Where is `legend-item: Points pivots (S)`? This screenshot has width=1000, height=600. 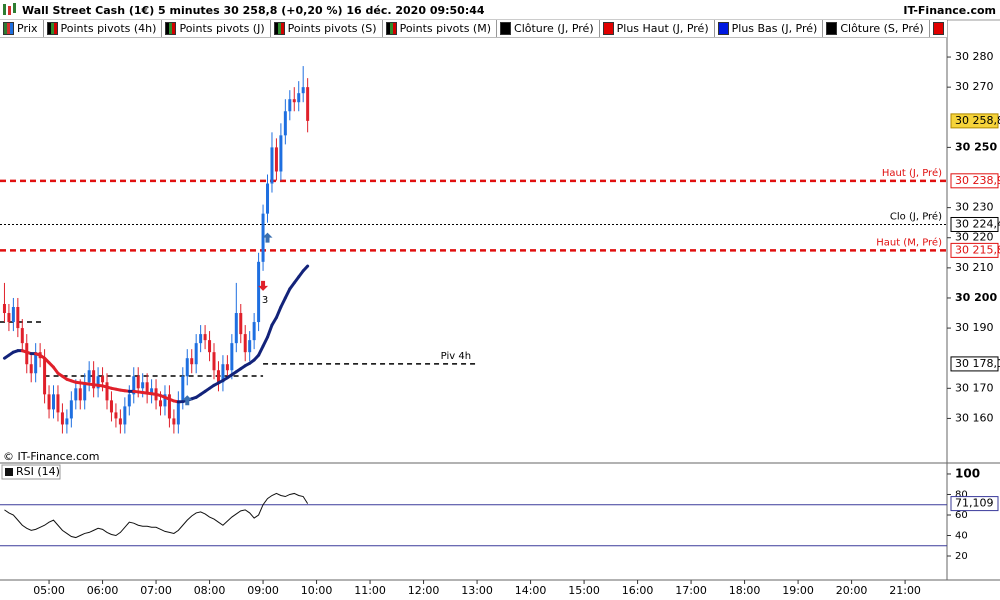 legend-item: Points pivots (S) is located at coordinates (327, 28).